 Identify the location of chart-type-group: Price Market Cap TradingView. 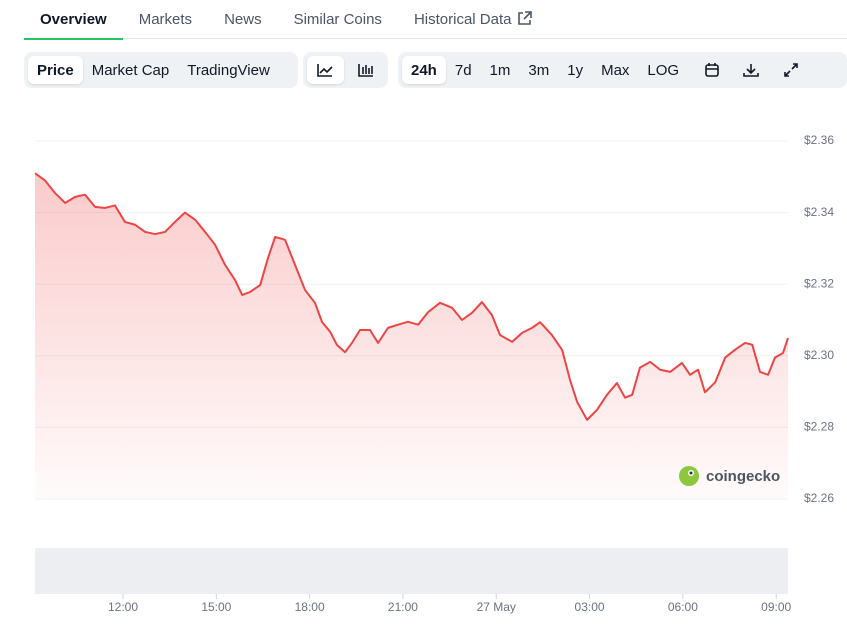
(161, 70).